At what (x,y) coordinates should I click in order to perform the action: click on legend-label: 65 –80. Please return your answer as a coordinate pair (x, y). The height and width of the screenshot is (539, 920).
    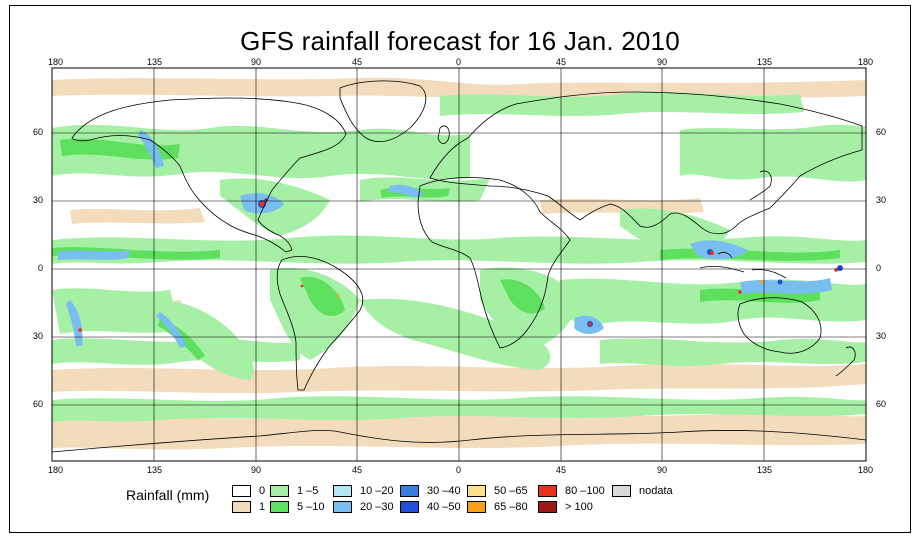
    Looking at the image, I should click on (511, 507).